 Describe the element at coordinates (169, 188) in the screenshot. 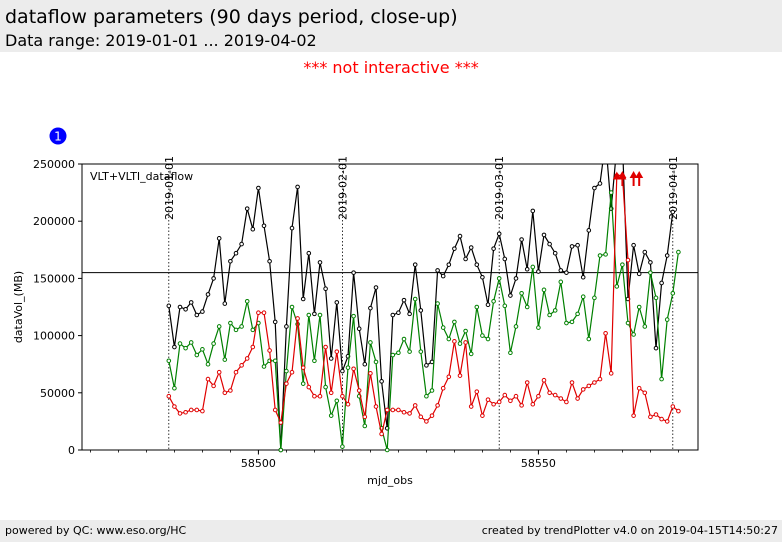

I see `date-marker-label: 2019-01-01` at that location.